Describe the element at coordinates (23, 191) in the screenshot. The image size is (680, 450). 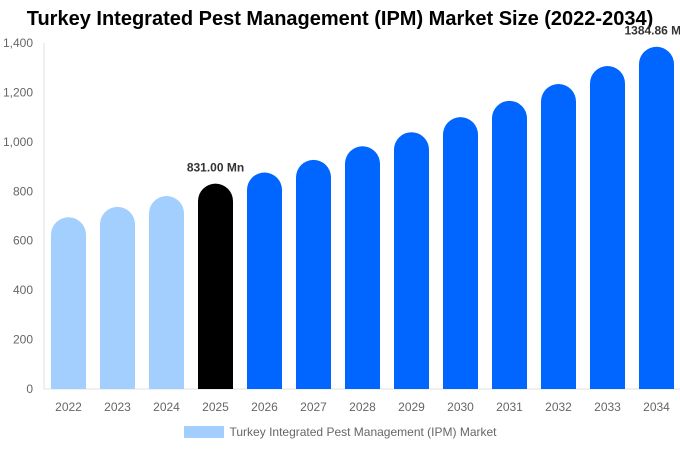
I see `y-tick-label: 800` at that location.